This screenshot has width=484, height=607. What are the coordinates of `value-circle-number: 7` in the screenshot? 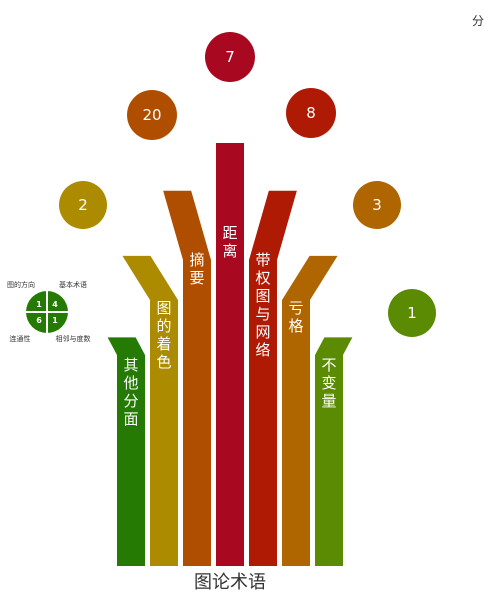 It's located at (230, 57).